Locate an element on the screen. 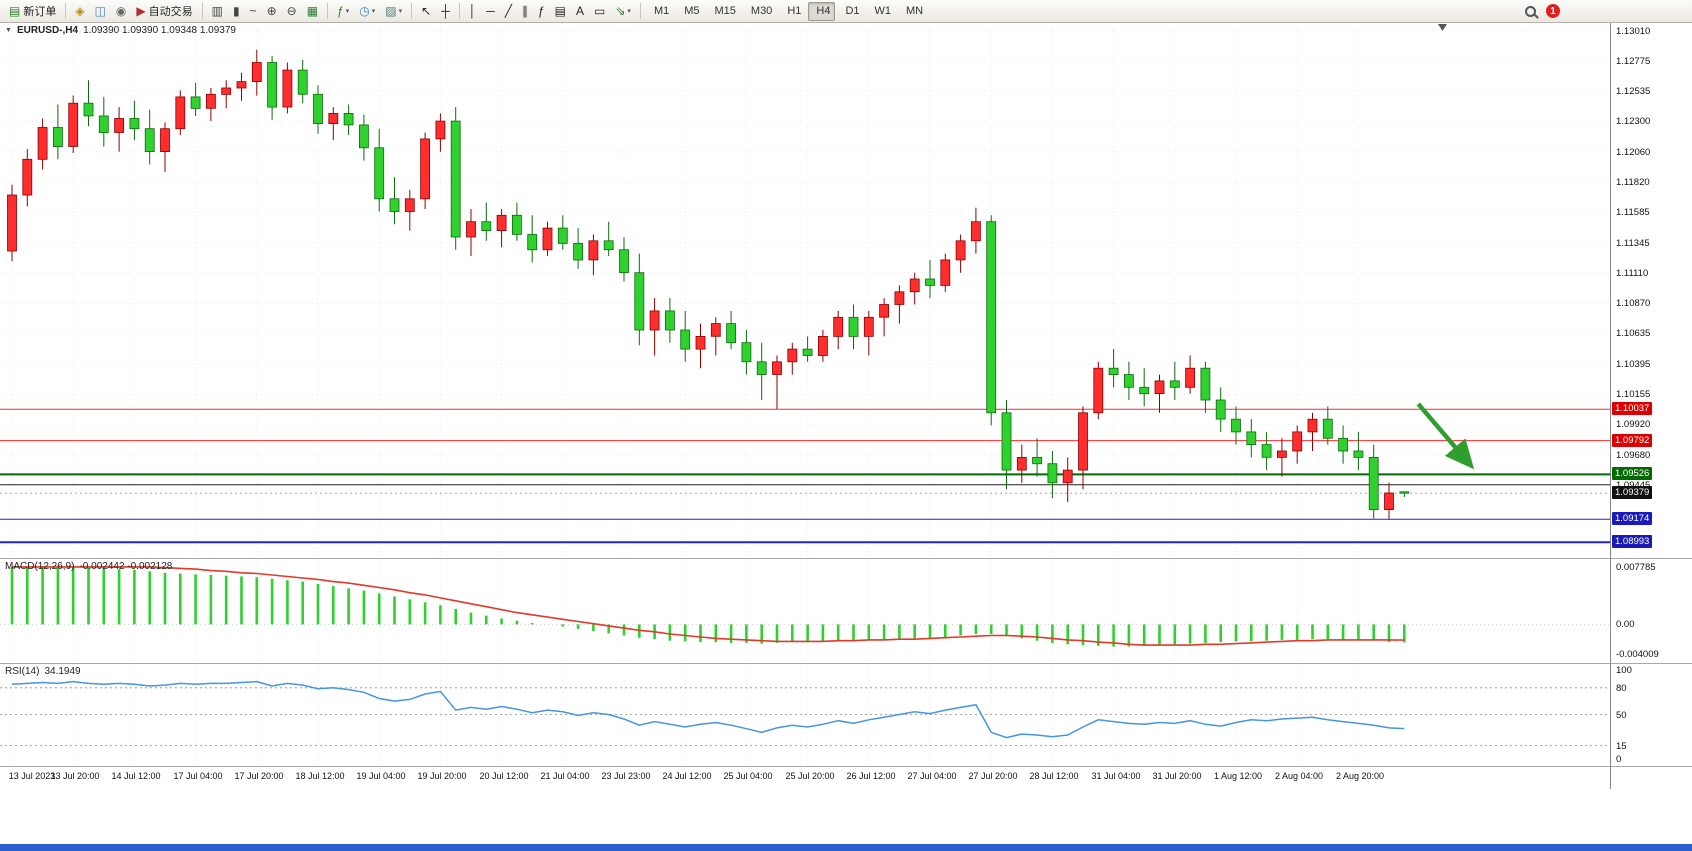 Image resolution: width=1692 pixels, height=851 pixels. timeframe-m1-button: M1 is located at coordinates (660, 11).